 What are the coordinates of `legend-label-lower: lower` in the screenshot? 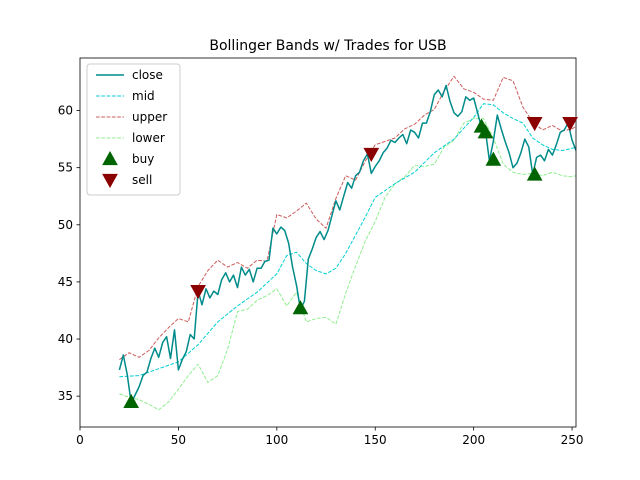 It's located at (148, 138).